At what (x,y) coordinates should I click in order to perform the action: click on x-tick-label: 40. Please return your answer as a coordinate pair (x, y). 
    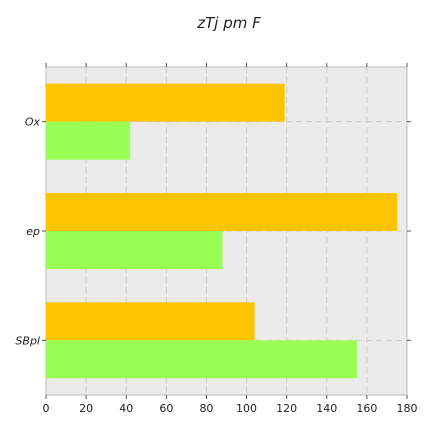
    Looking at the image, I should click on (126, 408).